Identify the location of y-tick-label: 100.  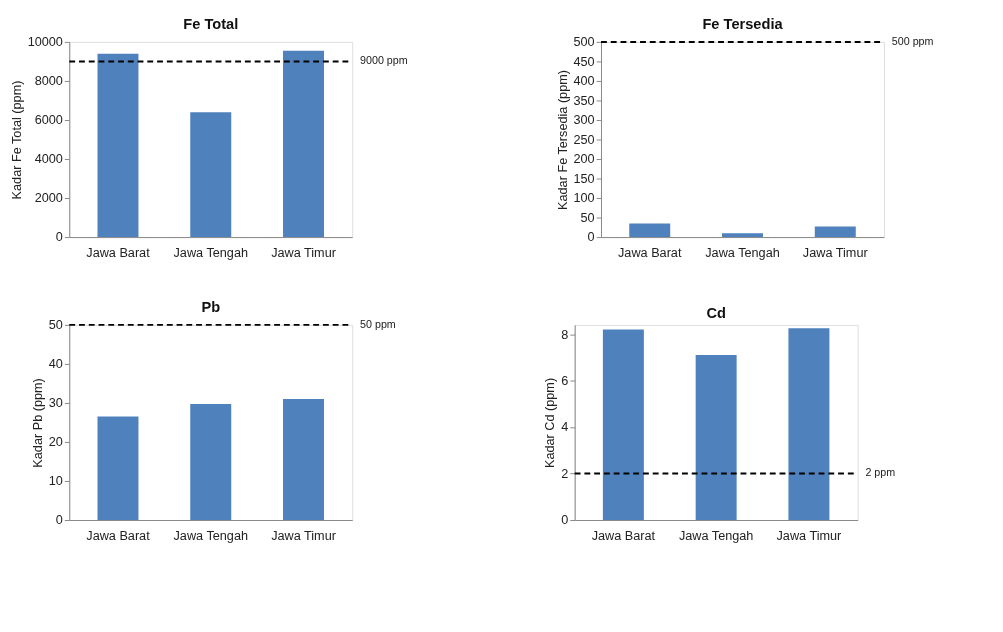
(584, 198).